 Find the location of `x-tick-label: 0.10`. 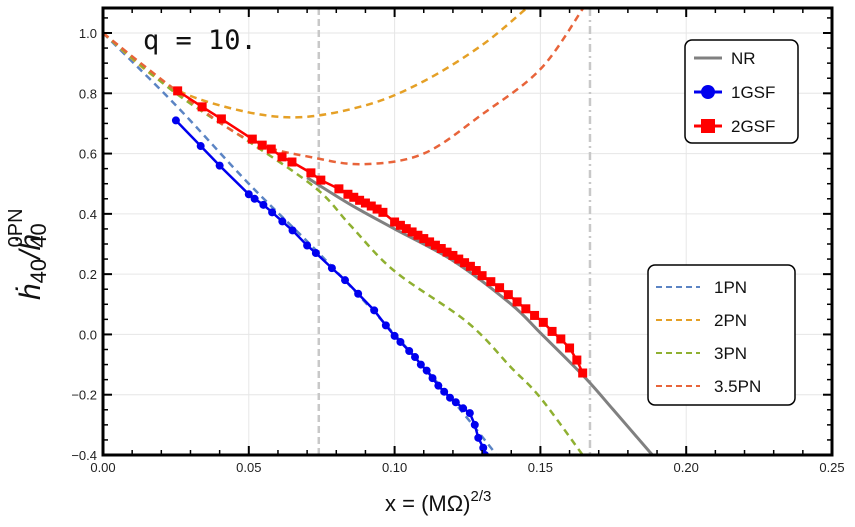

x-tick-label: 0.10 is located at coordinates (394, 467).